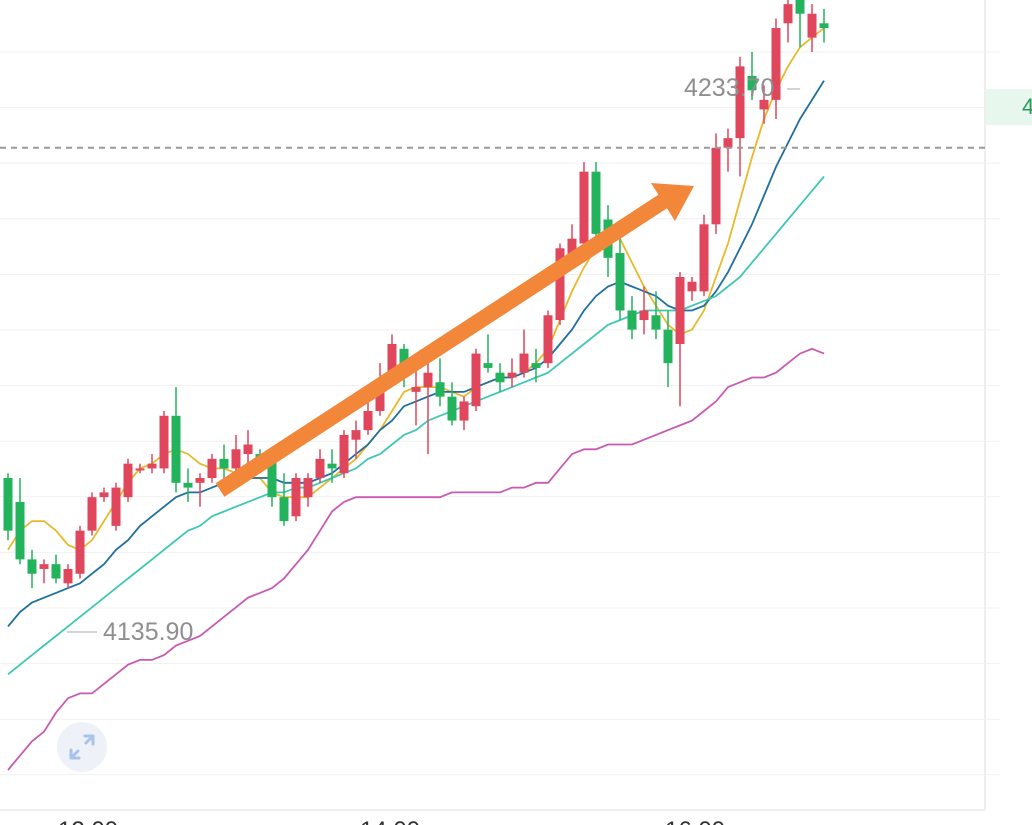 The width and height of the screenshot is (1032, 825). Describe the element at coordinates (729, 88) in the screenshot. I see `high-price-label: 4233.70` at that location.